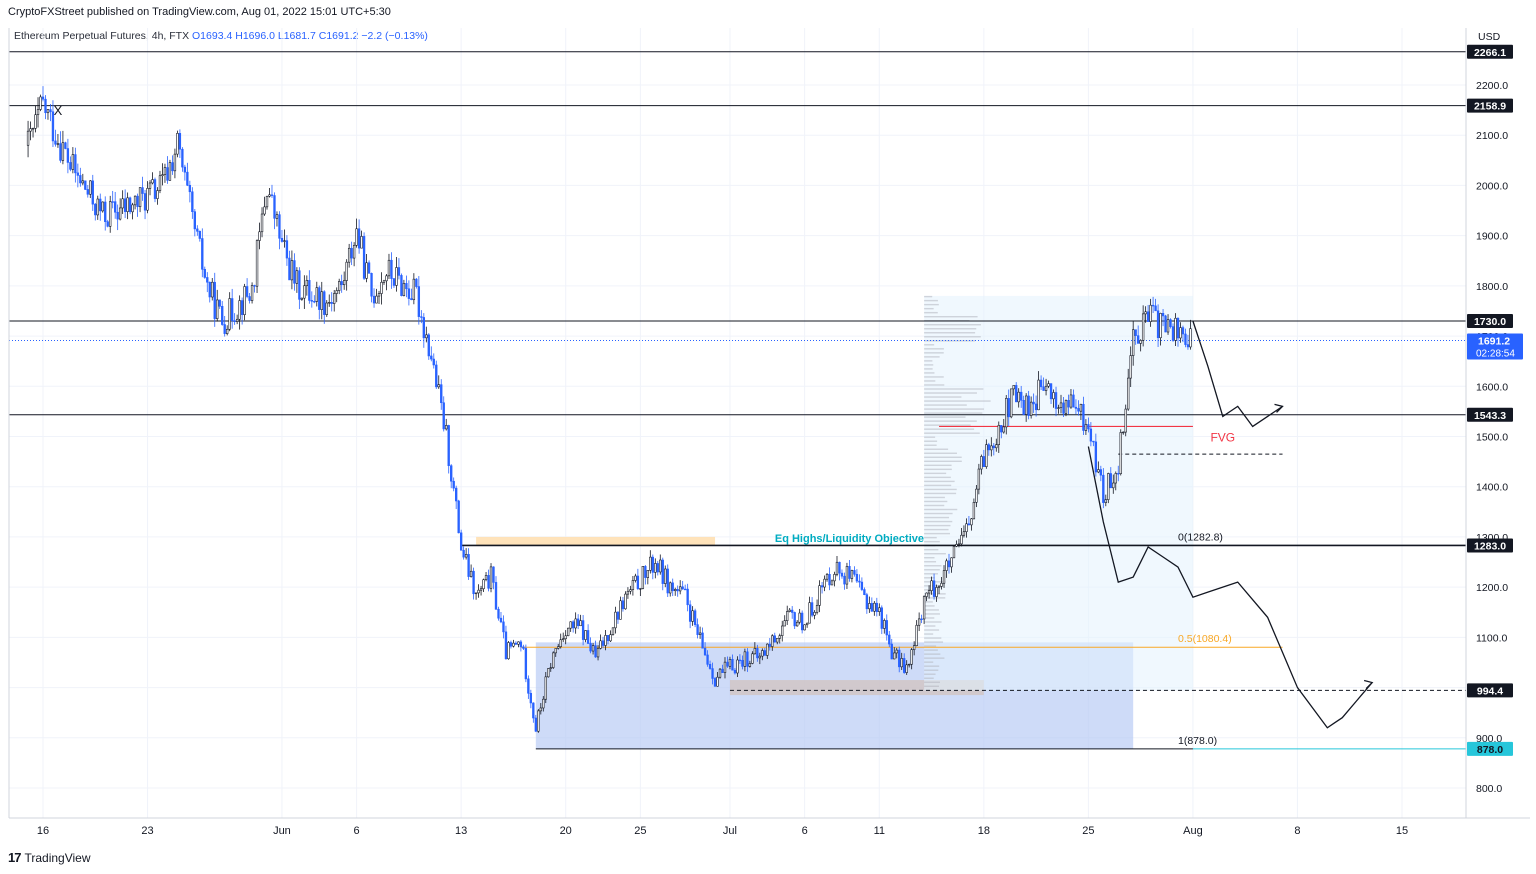  I want to click on time-tick-label: 6, so click(357, 831).